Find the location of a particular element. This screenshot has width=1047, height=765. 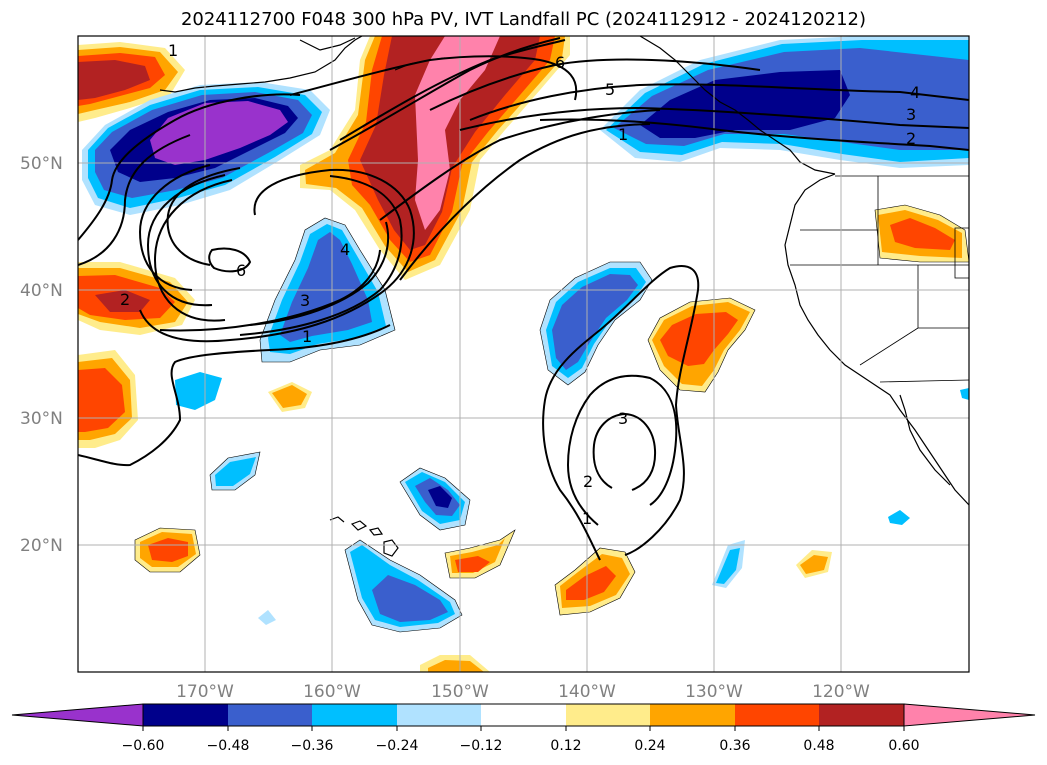

lat-tick-20n: 20°N is located at coordinates (41, 546).